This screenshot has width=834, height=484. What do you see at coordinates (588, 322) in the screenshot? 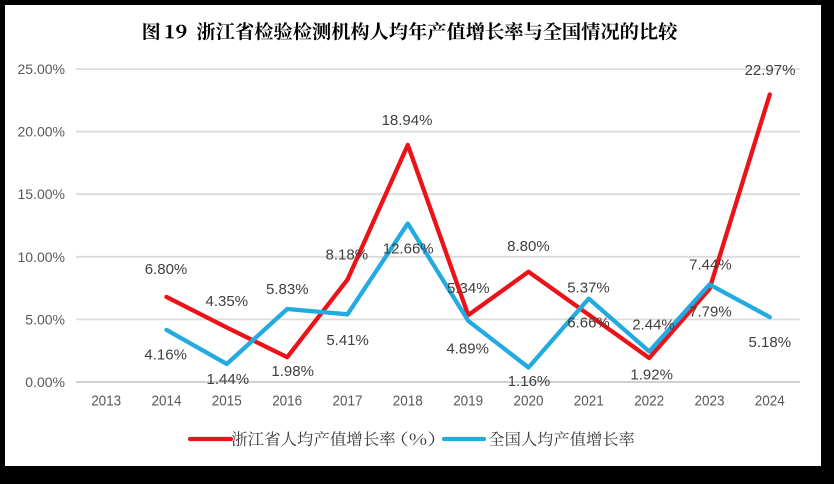
I see `svg-text: 6.66%` at bounding box center [588, 322].